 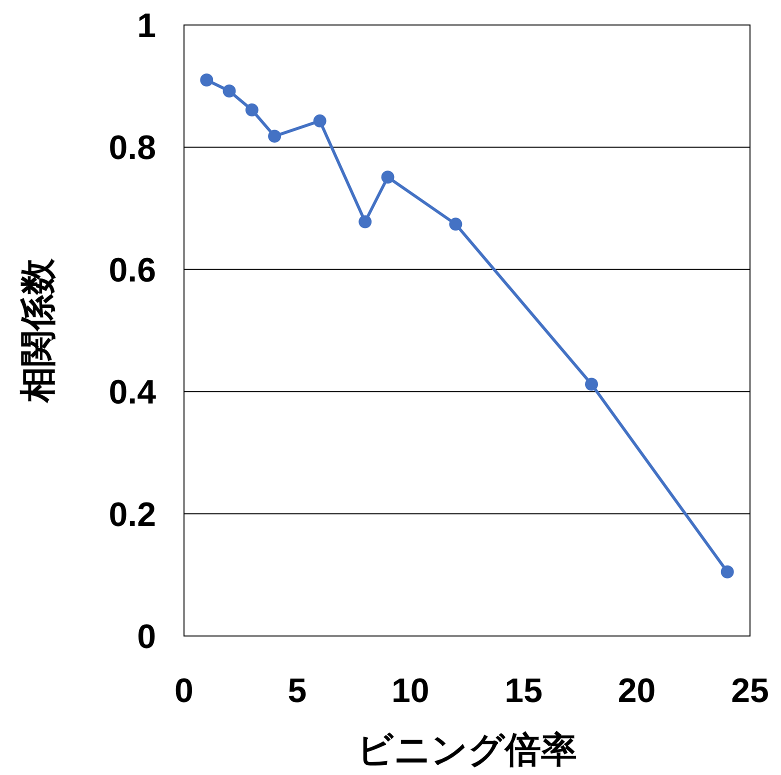 I want to click on y-tick-label: 0.8, so click(x=132, y=148).